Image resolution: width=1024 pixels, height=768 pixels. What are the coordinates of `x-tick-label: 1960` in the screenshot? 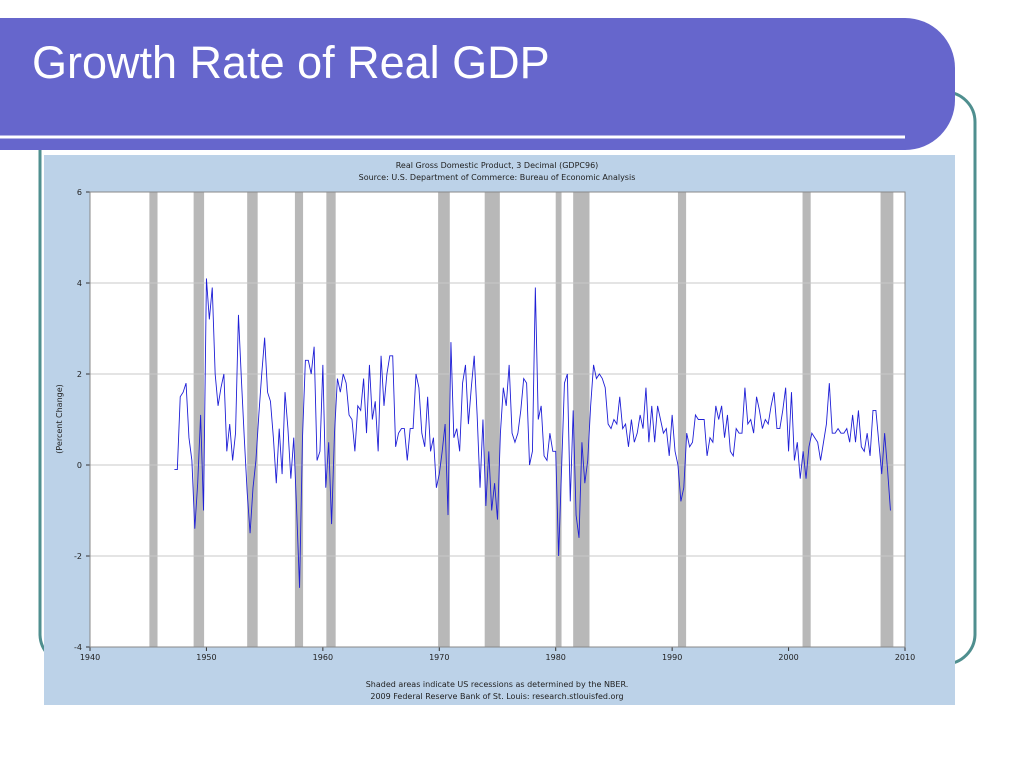 It's located at (323, 657).